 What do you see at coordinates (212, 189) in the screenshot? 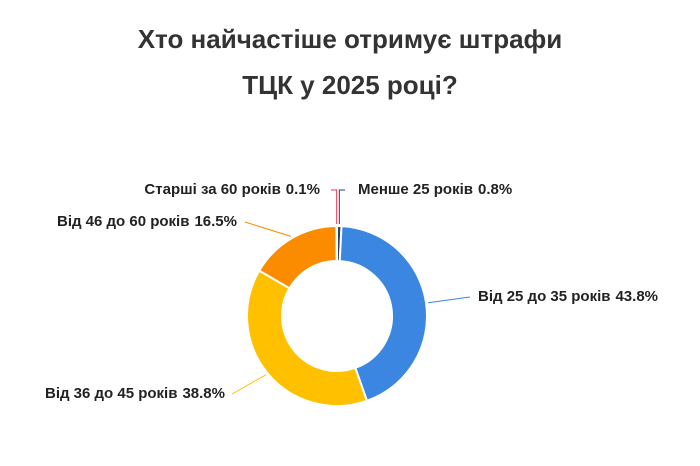
I see `category-label: Старші за 60 років` at bounding box center [212, 189].